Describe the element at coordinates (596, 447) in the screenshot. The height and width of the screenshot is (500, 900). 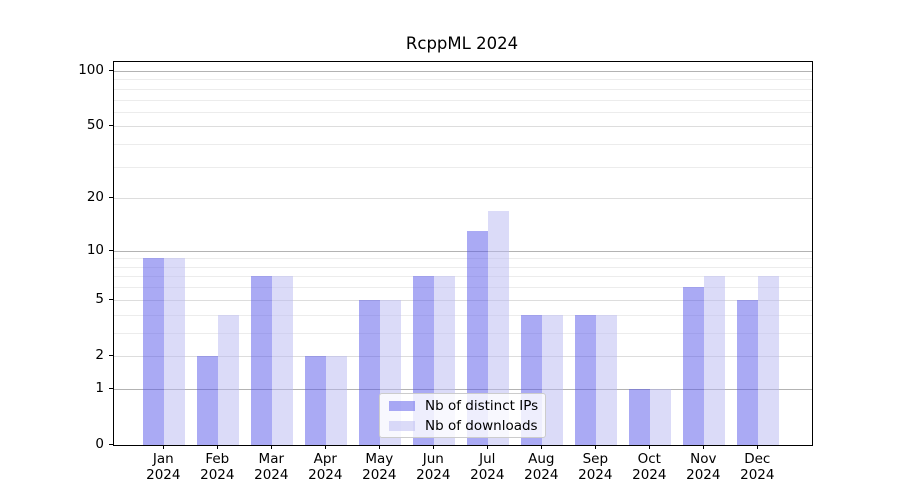
I see `x-tick-mark-sep` at that location.